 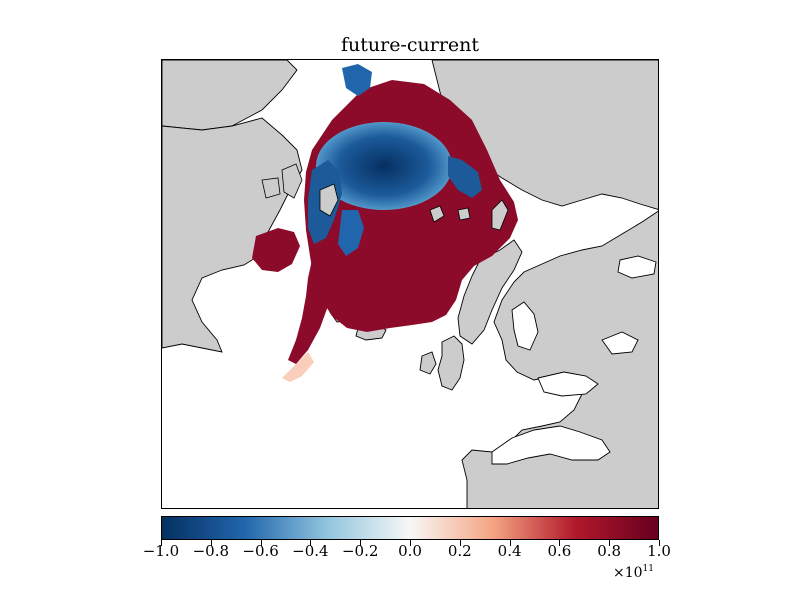 What do you see at coordinates (230, 95) in the screenshot?
I see `land-north-america` at bounding box center [230, 95].